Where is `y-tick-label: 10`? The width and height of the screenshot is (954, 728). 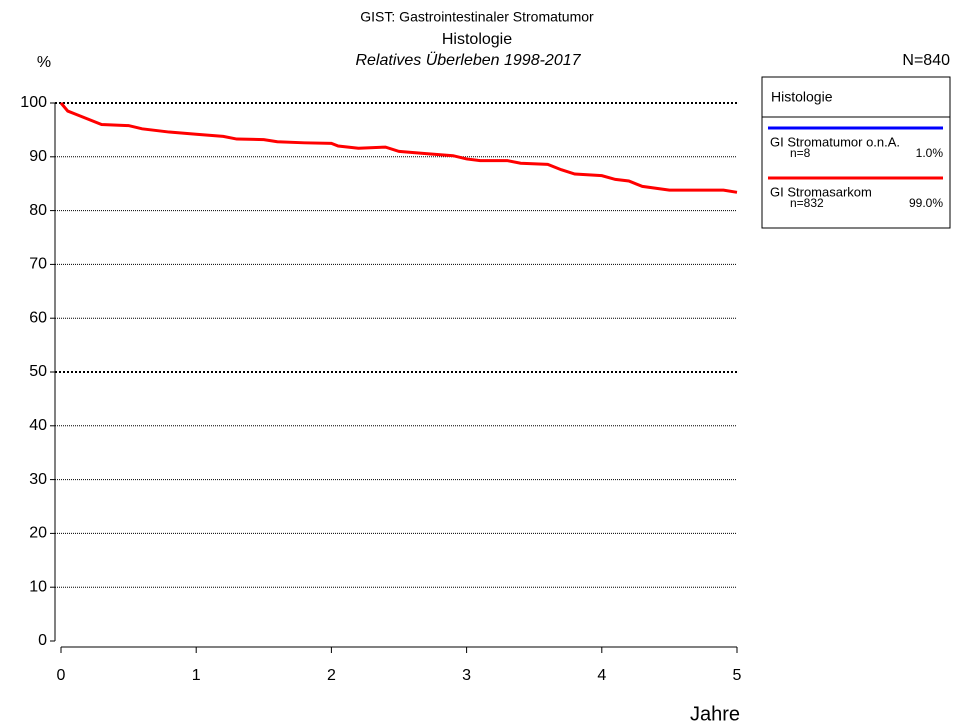
y-tick-label: 10 is located at coordinates (38, 586).